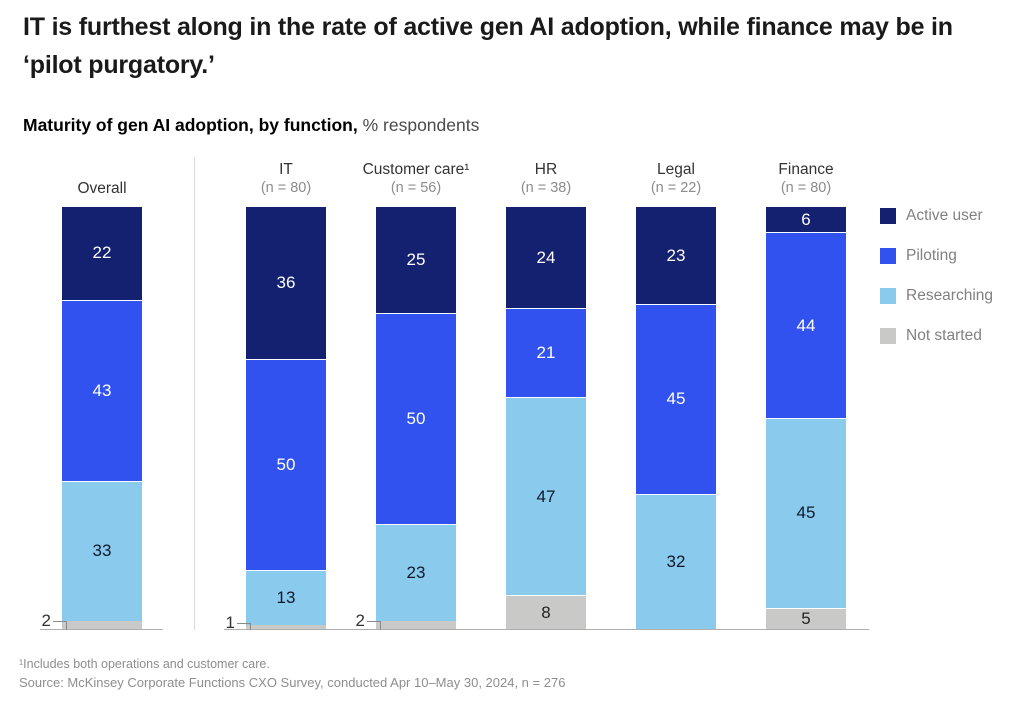  Describe the element at coordinates (102, 253) in the screenshot. I see `segment-active-user: 22` at that location.